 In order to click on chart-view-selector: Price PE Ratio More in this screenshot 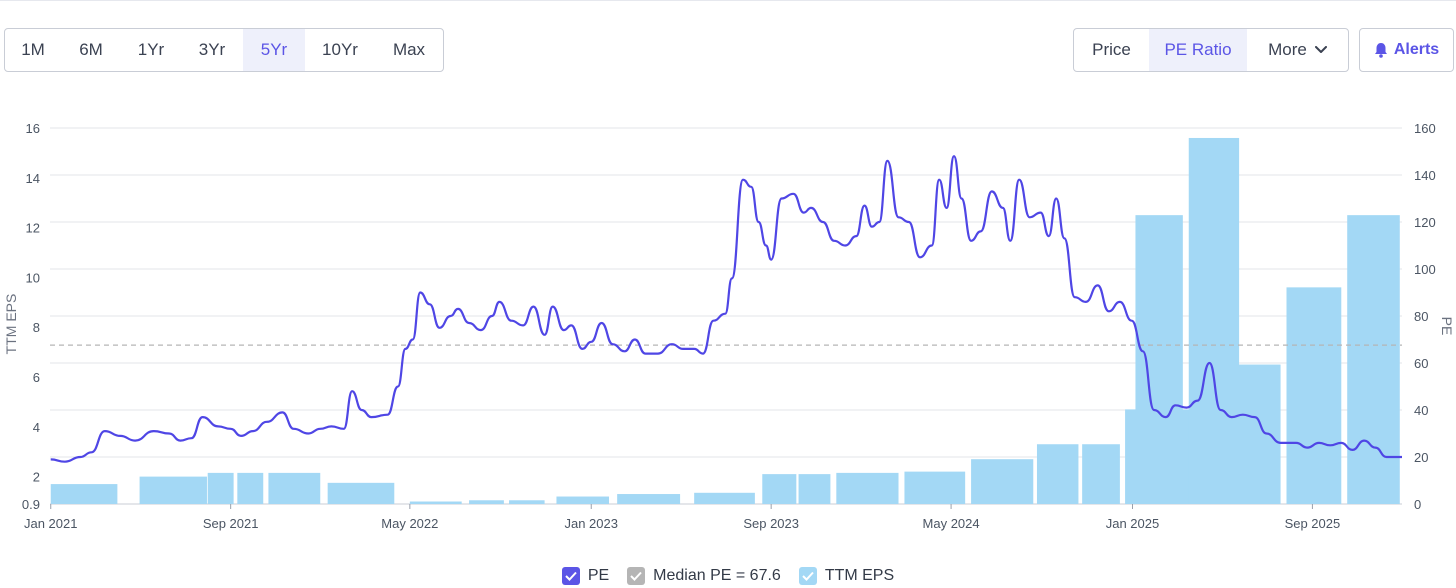, I will do `click(1211, 50)`.